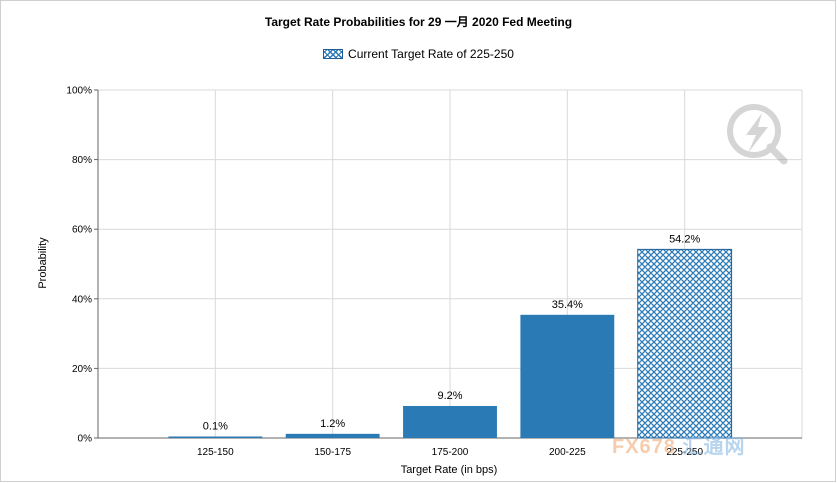 The width and height of the screenshot is (837, 483). What do you see at coordinates (757, 134) in the screenshot?
I see `watermark-logo-icon` at bounding box center [757, 134].